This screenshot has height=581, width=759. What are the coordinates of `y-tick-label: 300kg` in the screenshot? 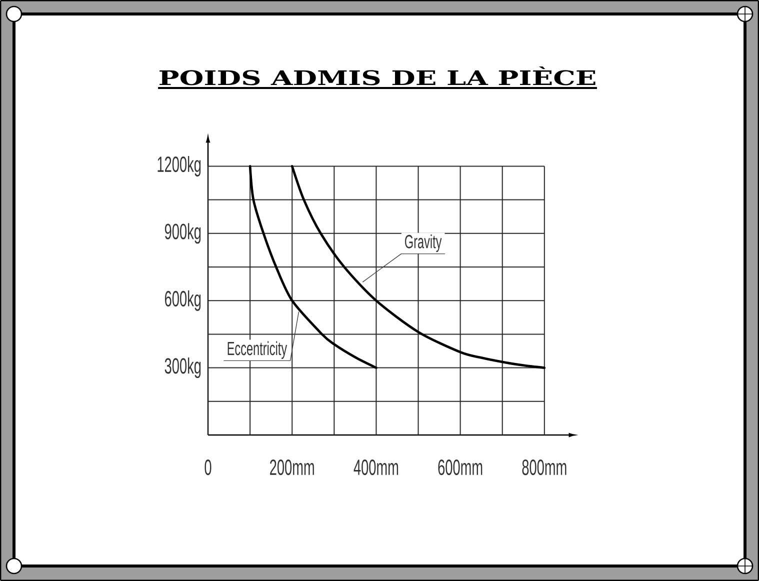 It's located at (182, 368).